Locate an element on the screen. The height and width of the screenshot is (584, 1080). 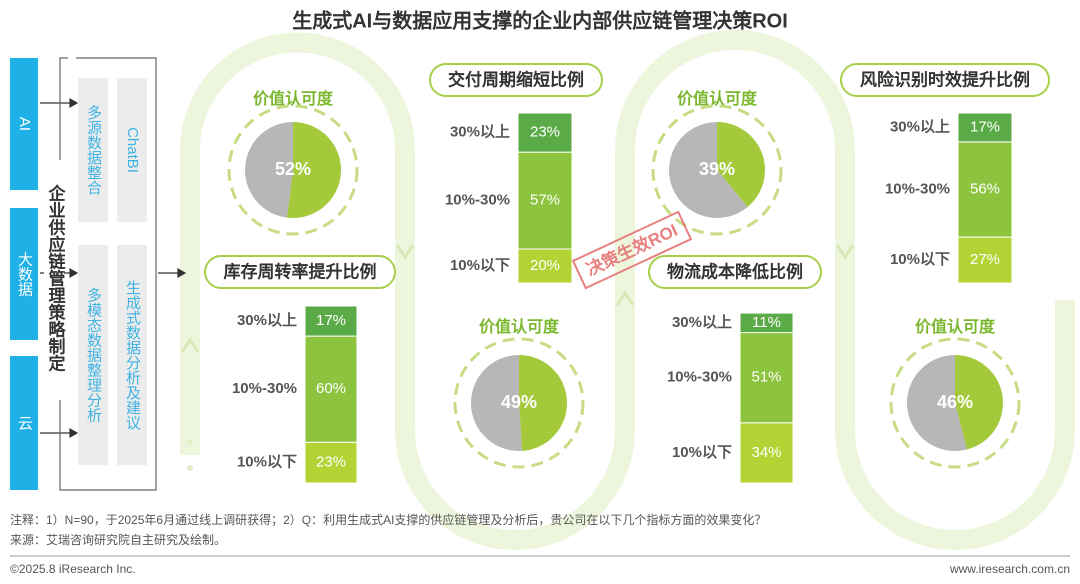
source-label: 云 is located at coordinates (24, 423).